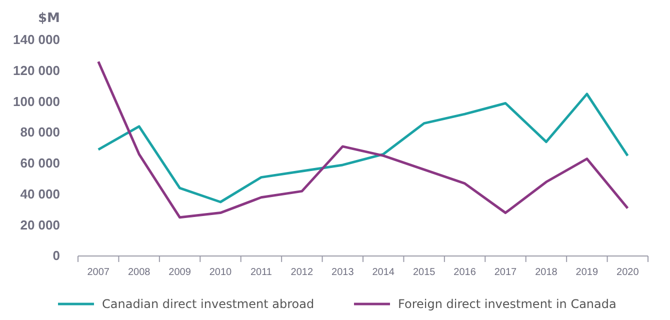  I want to click on x-tick-label: 2018, so click(546, 272).